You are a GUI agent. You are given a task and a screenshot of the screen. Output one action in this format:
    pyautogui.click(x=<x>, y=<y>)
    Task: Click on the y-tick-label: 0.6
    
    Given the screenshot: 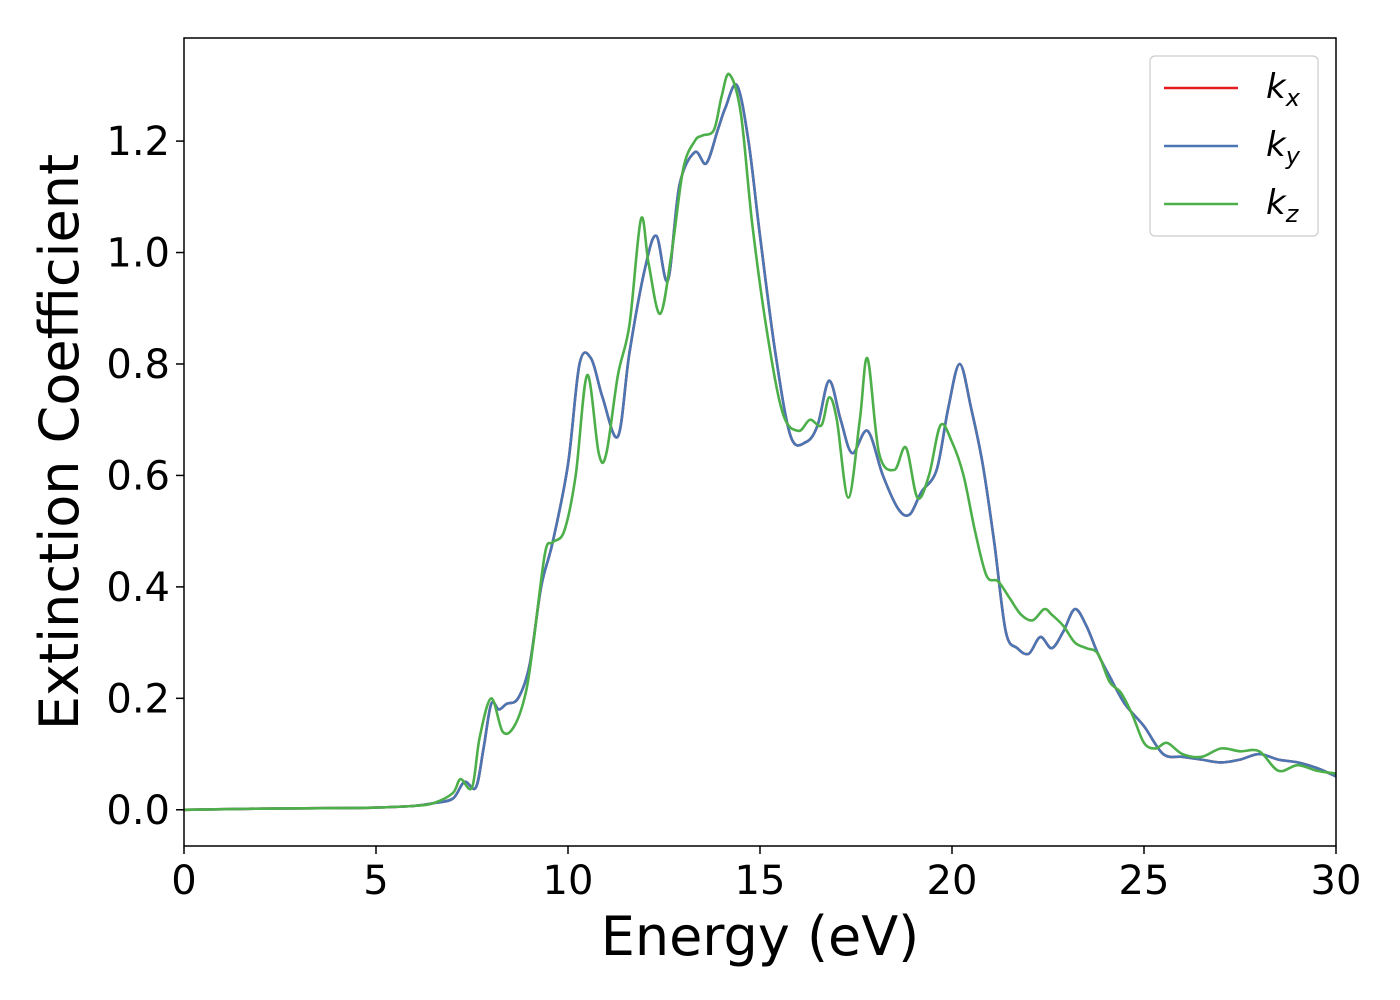 What is the action you would take?
    pyautogui.click(x=138, y=476)
    